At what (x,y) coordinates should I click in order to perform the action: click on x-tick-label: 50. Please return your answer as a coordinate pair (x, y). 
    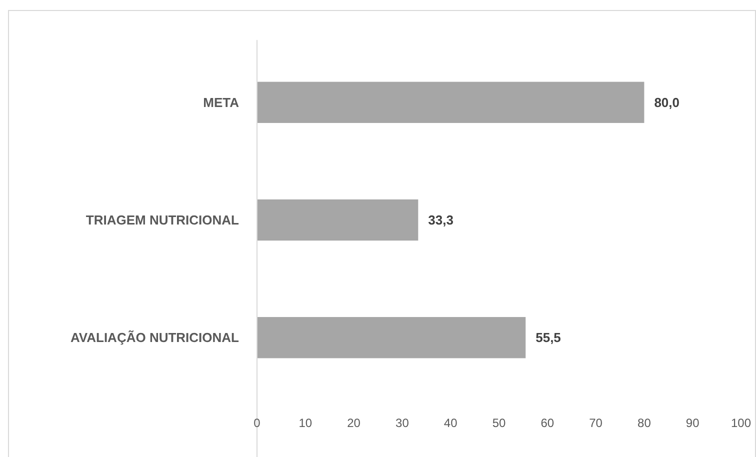
    Looking at the image, I should click on (499, 423).